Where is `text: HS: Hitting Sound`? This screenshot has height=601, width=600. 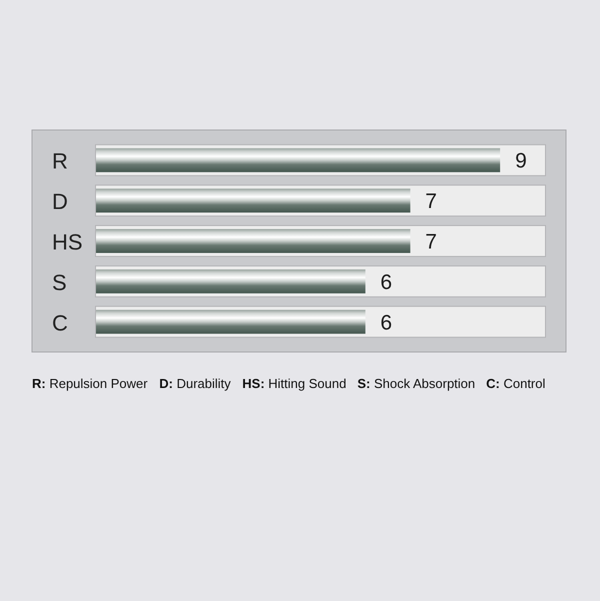
text: HS: Hitting Sound is located at coordinates (294, 383).